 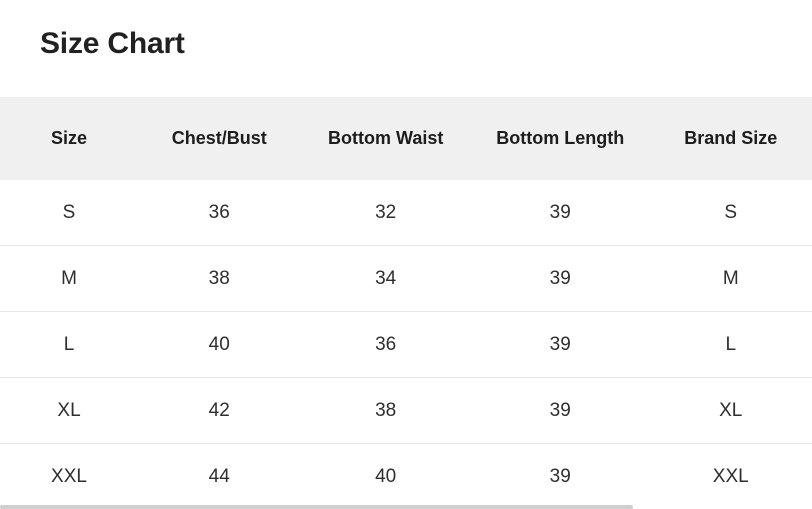 What do you see at coordinates (386, 212) in the screenshot?
I see `table-cell: 32` at bounding box center [386, 212].